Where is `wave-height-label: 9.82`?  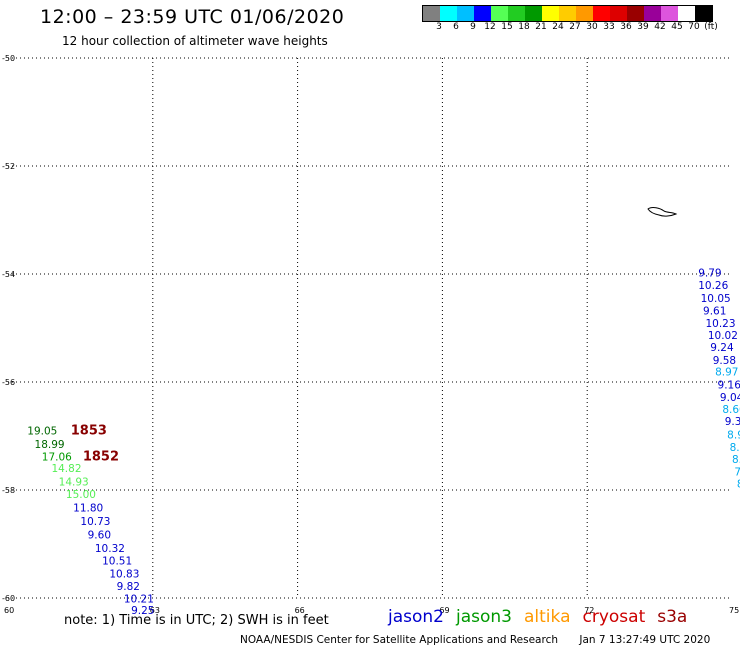 wave-height-label: 9.82 is located at coordinates (128, 587).